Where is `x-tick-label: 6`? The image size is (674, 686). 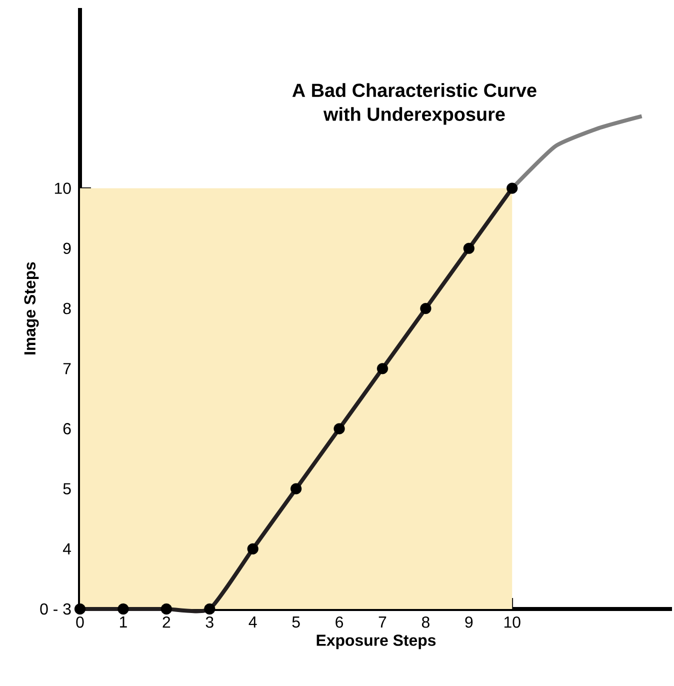 x-tick-label: 6 is located at coordinates (339, 622).